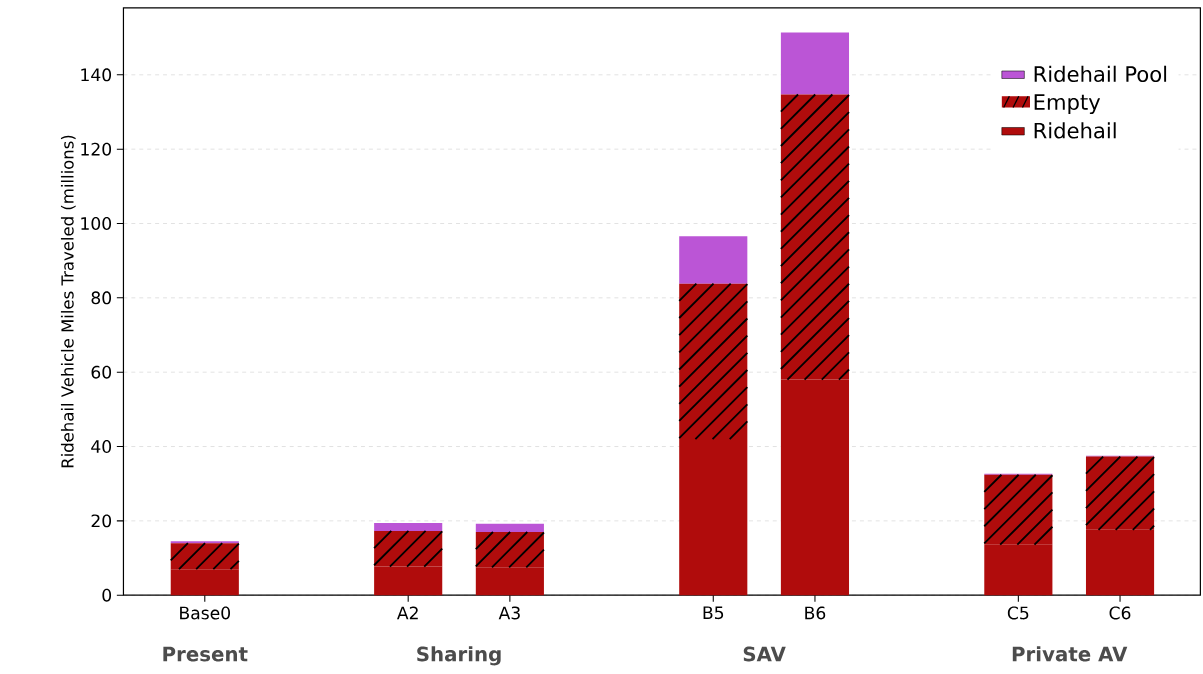  Describe the element at coordinates (1018, 613) in the screenshot. I see `x-tick-label: C5` at that location.